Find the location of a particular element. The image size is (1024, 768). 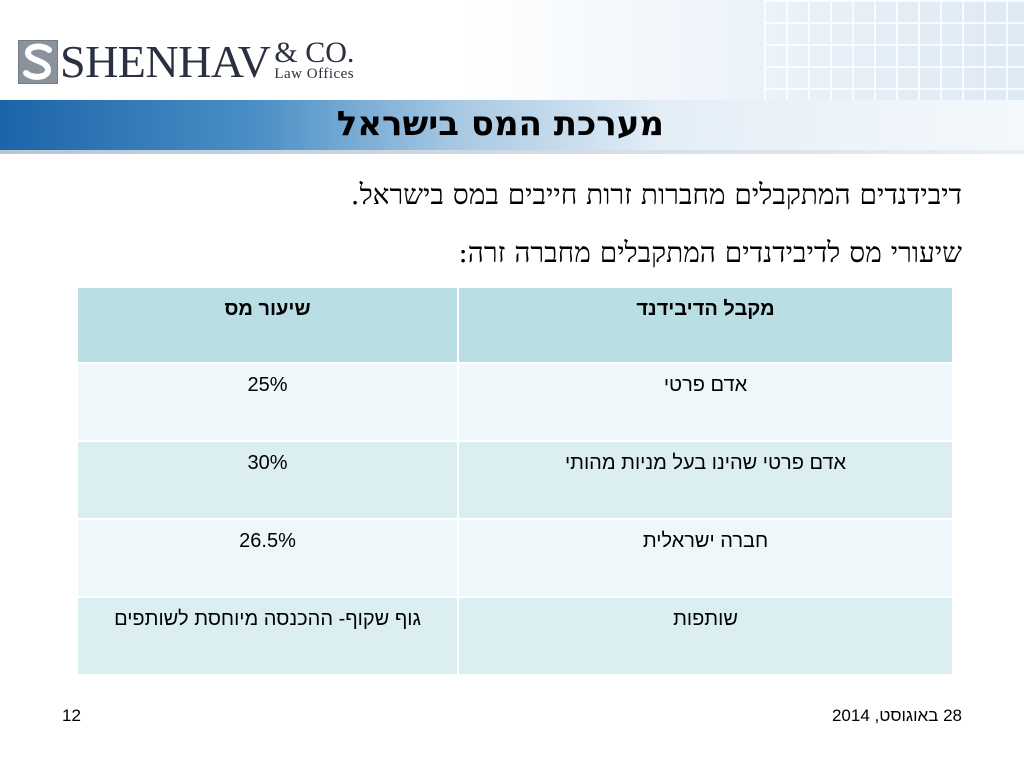

title-band is located at coordinates (512, 125).